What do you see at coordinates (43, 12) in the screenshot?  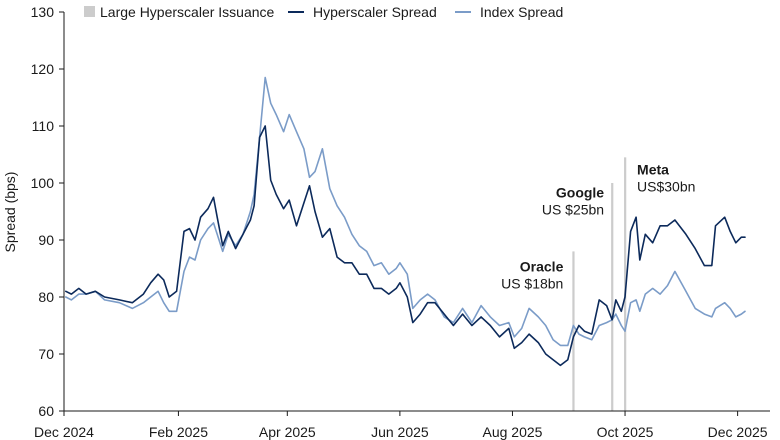 I see `y-tick-label: 130` at bounding box center [43, 12].